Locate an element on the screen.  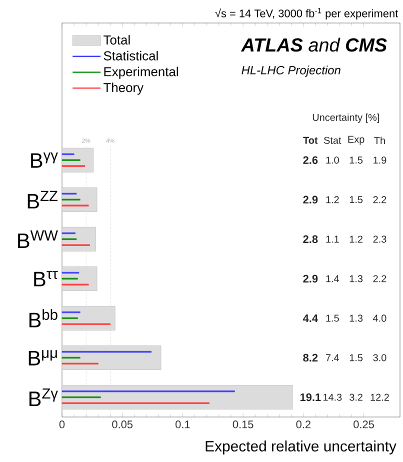
annotation: 4.0 is located at coordinates (379, 318).